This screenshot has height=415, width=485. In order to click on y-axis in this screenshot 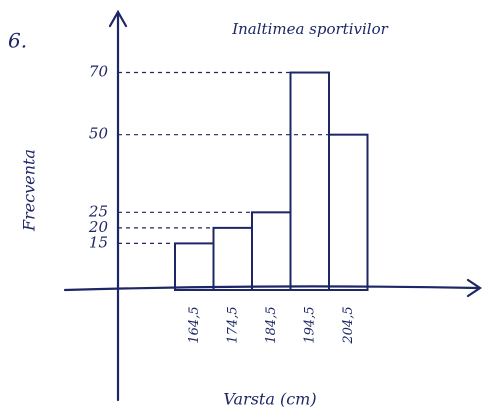, I will do `click(118, 205)`.